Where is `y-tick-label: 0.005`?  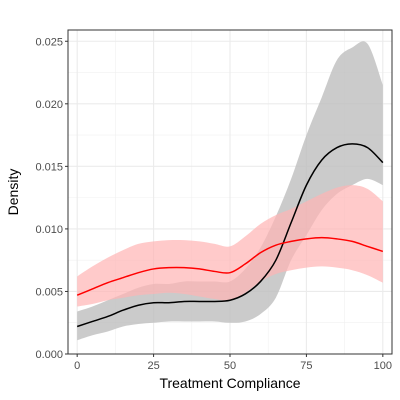 y-tick-label: 0.005 is located at coordinates (49, 292).